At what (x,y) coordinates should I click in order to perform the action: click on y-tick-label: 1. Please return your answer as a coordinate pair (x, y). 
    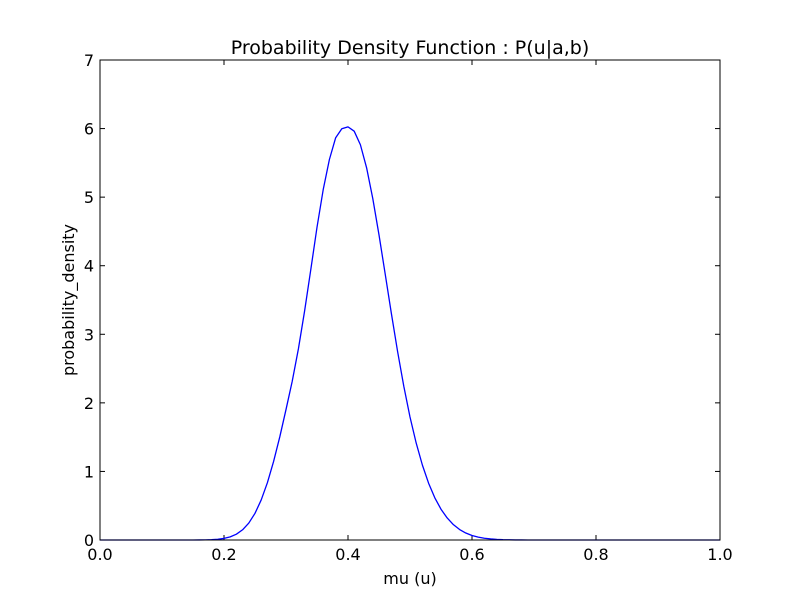
    Looking at the image, I should click on (89, 471).